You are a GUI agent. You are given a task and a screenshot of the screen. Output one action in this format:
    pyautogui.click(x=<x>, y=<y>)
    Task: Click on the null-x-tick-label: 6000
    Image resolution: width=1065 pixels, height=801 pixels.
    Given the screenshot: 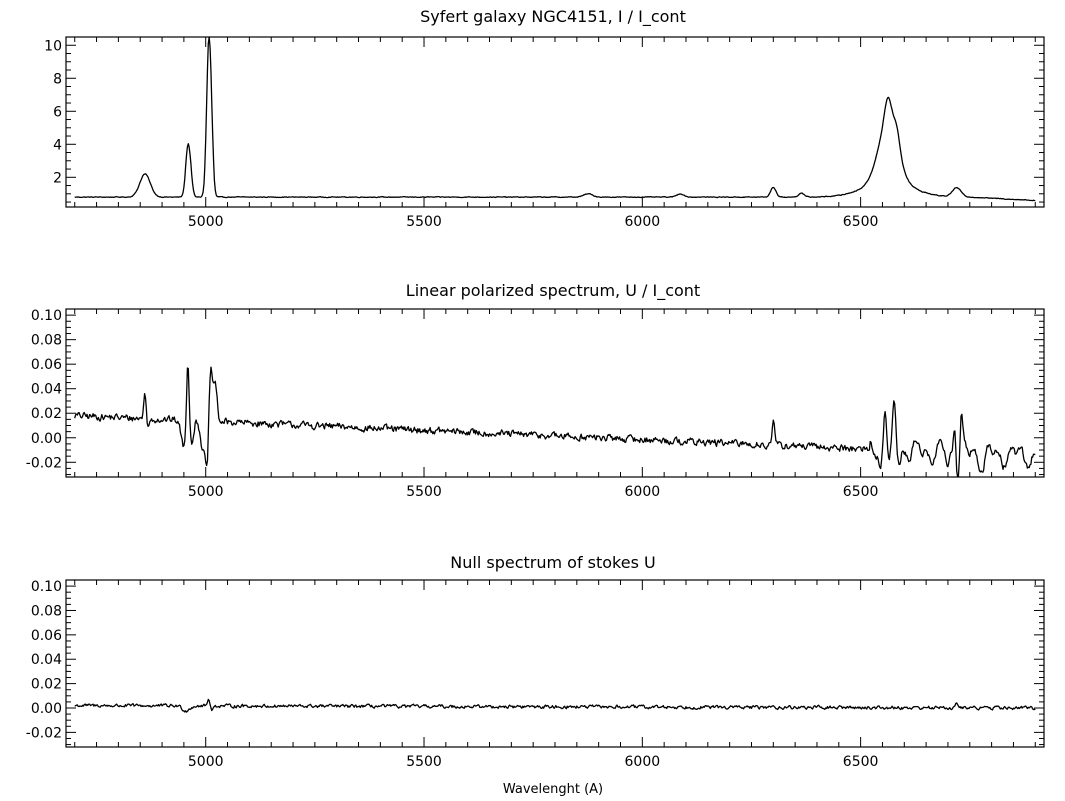 What is the action you would take?
    pyautogui.click(x=643, y=762)
    